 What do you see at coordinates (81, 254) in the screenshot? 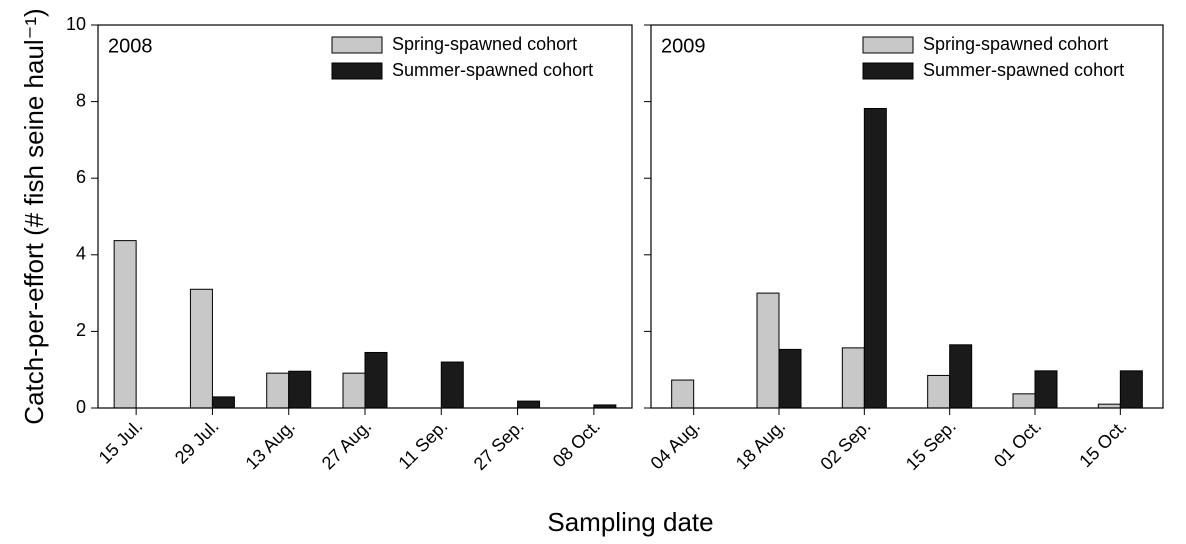
I see `y-tick-label: 4` at bounding box center [81, 254].